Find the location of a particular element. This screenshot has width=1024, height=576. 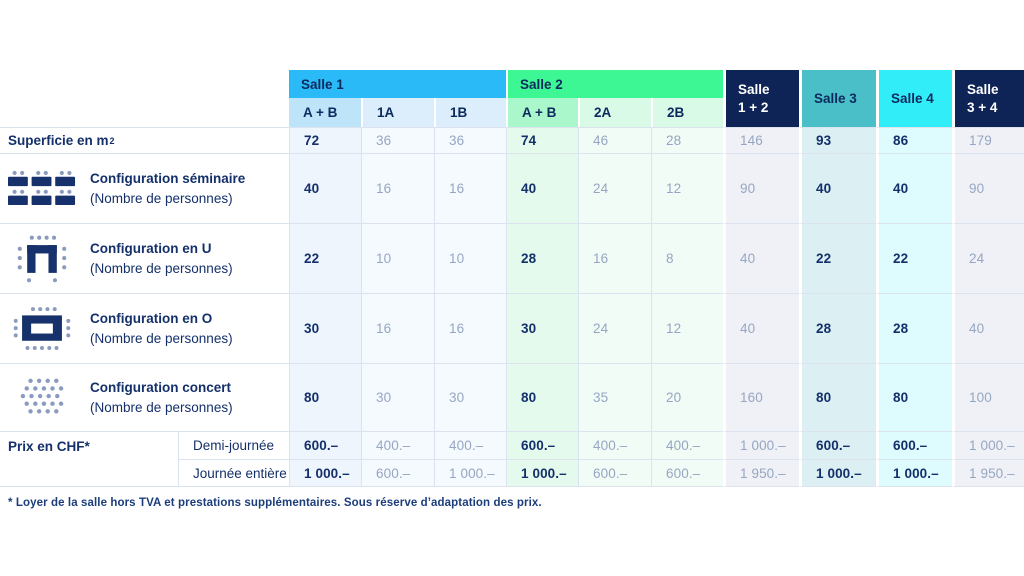

config-title: Configuration séminaire is located at coordinates (168, 178).